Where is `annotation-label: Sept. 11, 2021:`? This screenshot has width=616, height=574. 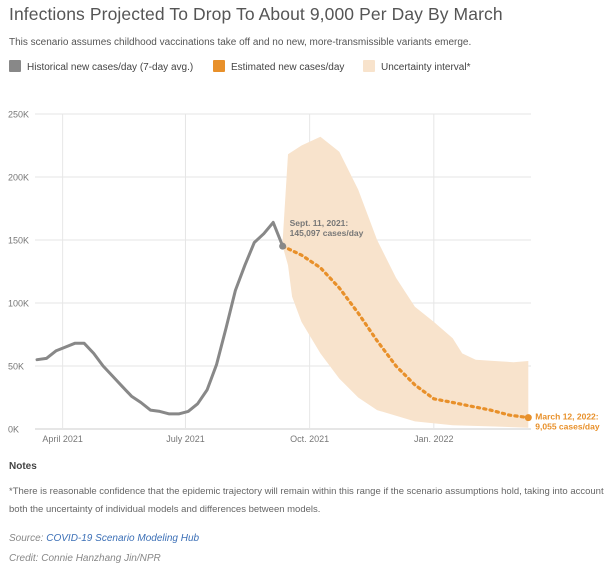
annotation-label: Sept. 11, 2021: is located at coordinates (319, 223).